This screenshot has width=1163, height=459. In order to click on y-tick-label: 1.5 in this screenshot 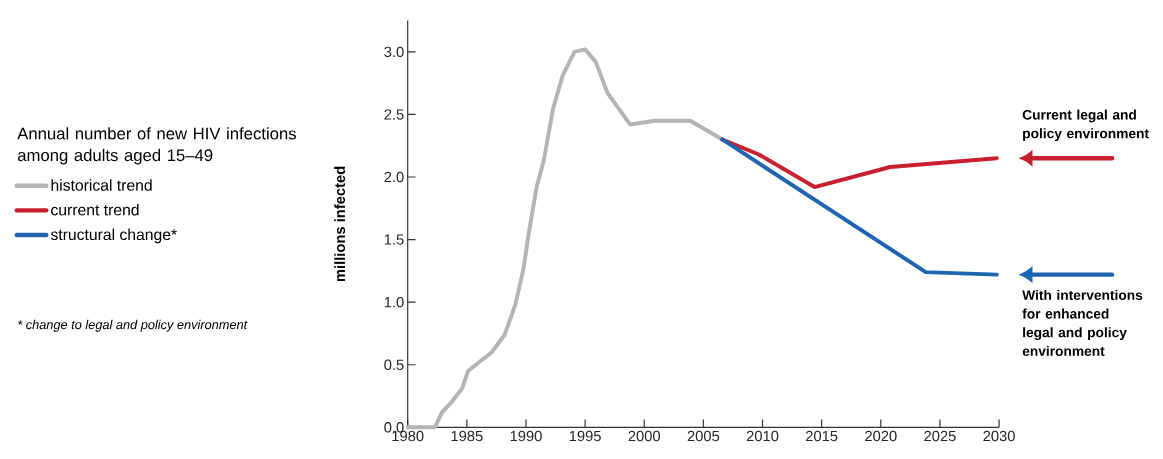, I will do `click(394, 239)`.